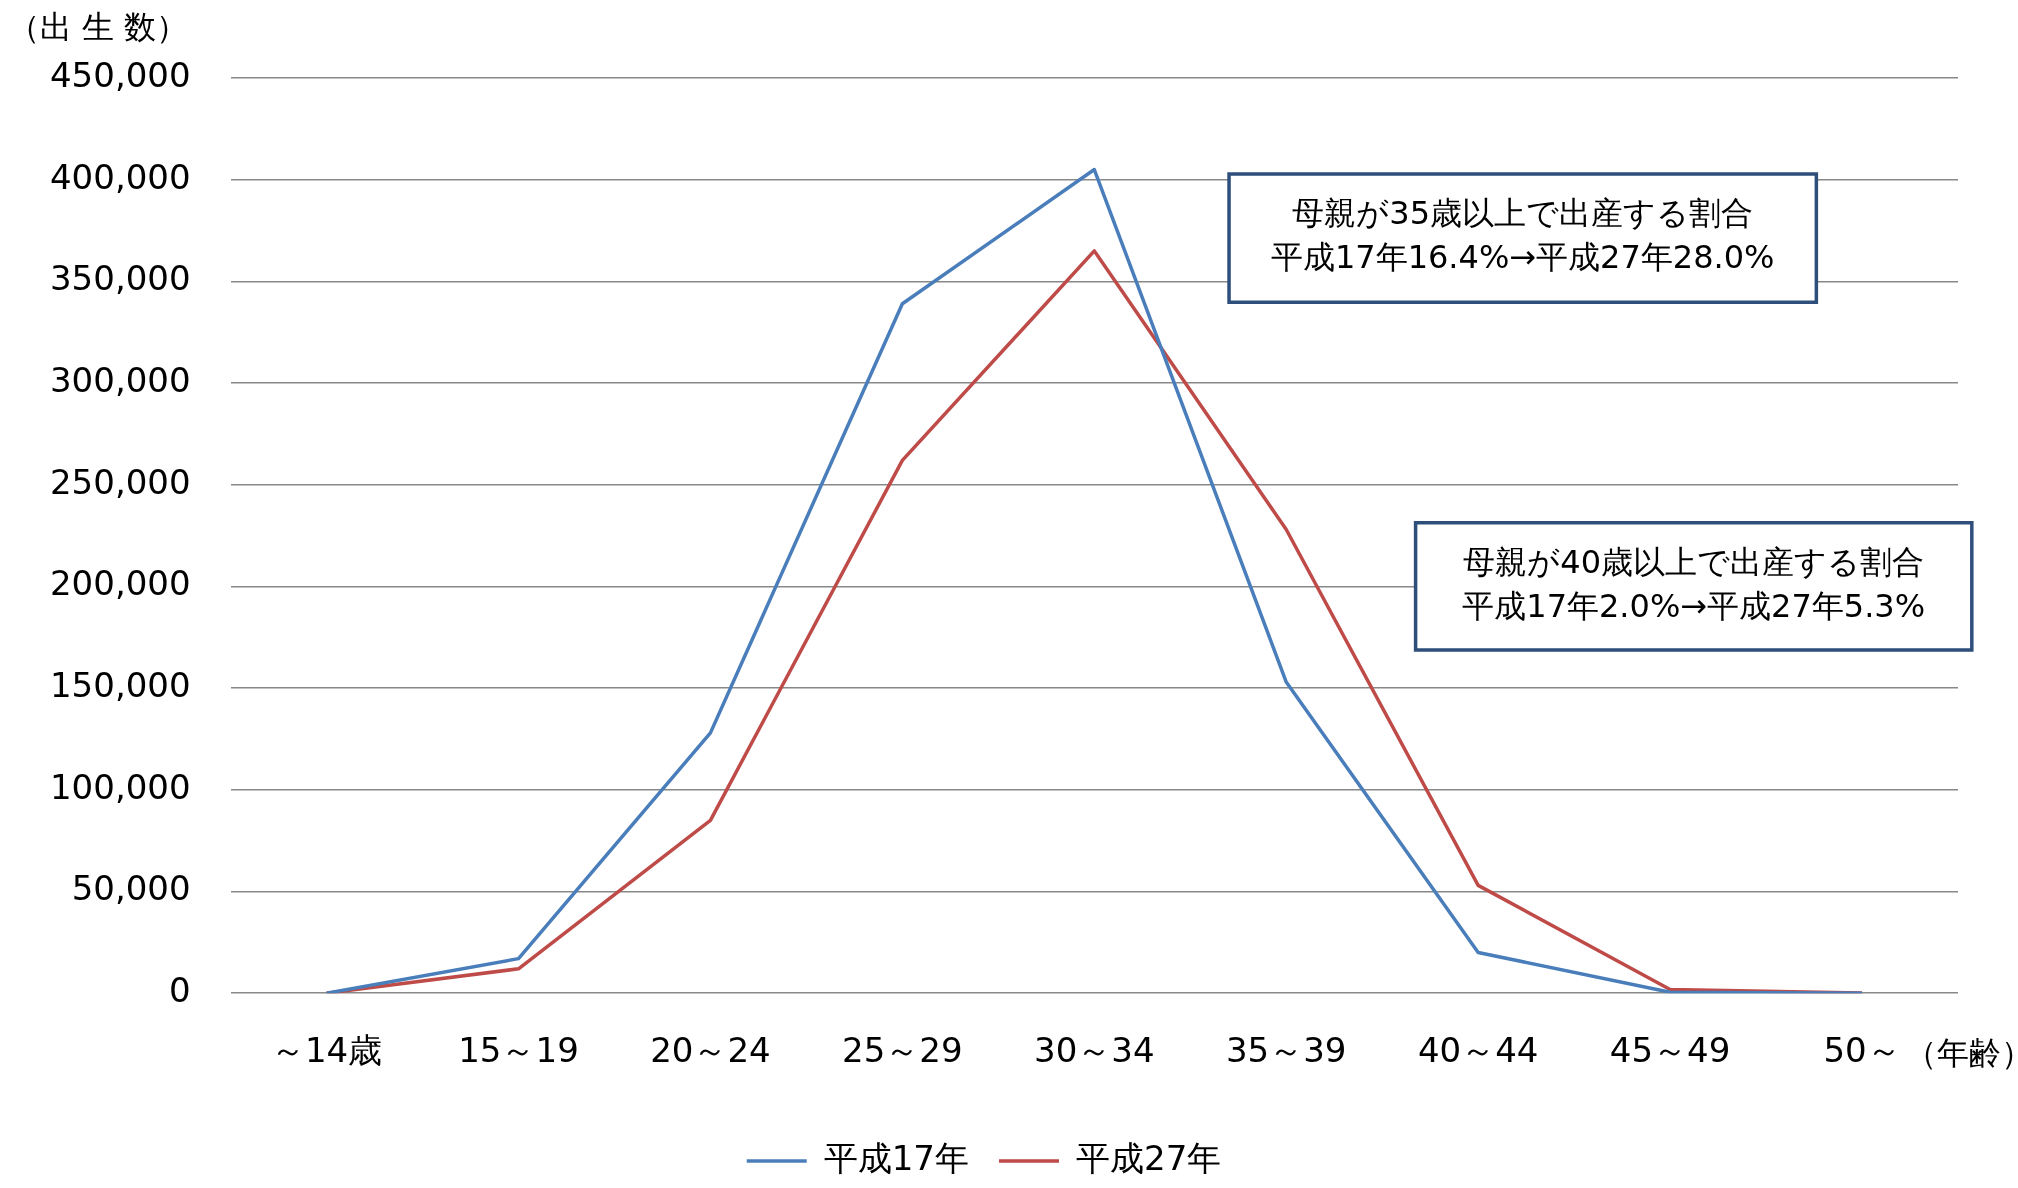 The height and width of the screenshot is (1188, 2018). Describe the element at coordinates (518, 1050) in the screenshot. I see `x-tick-label: 15～19` at that location.